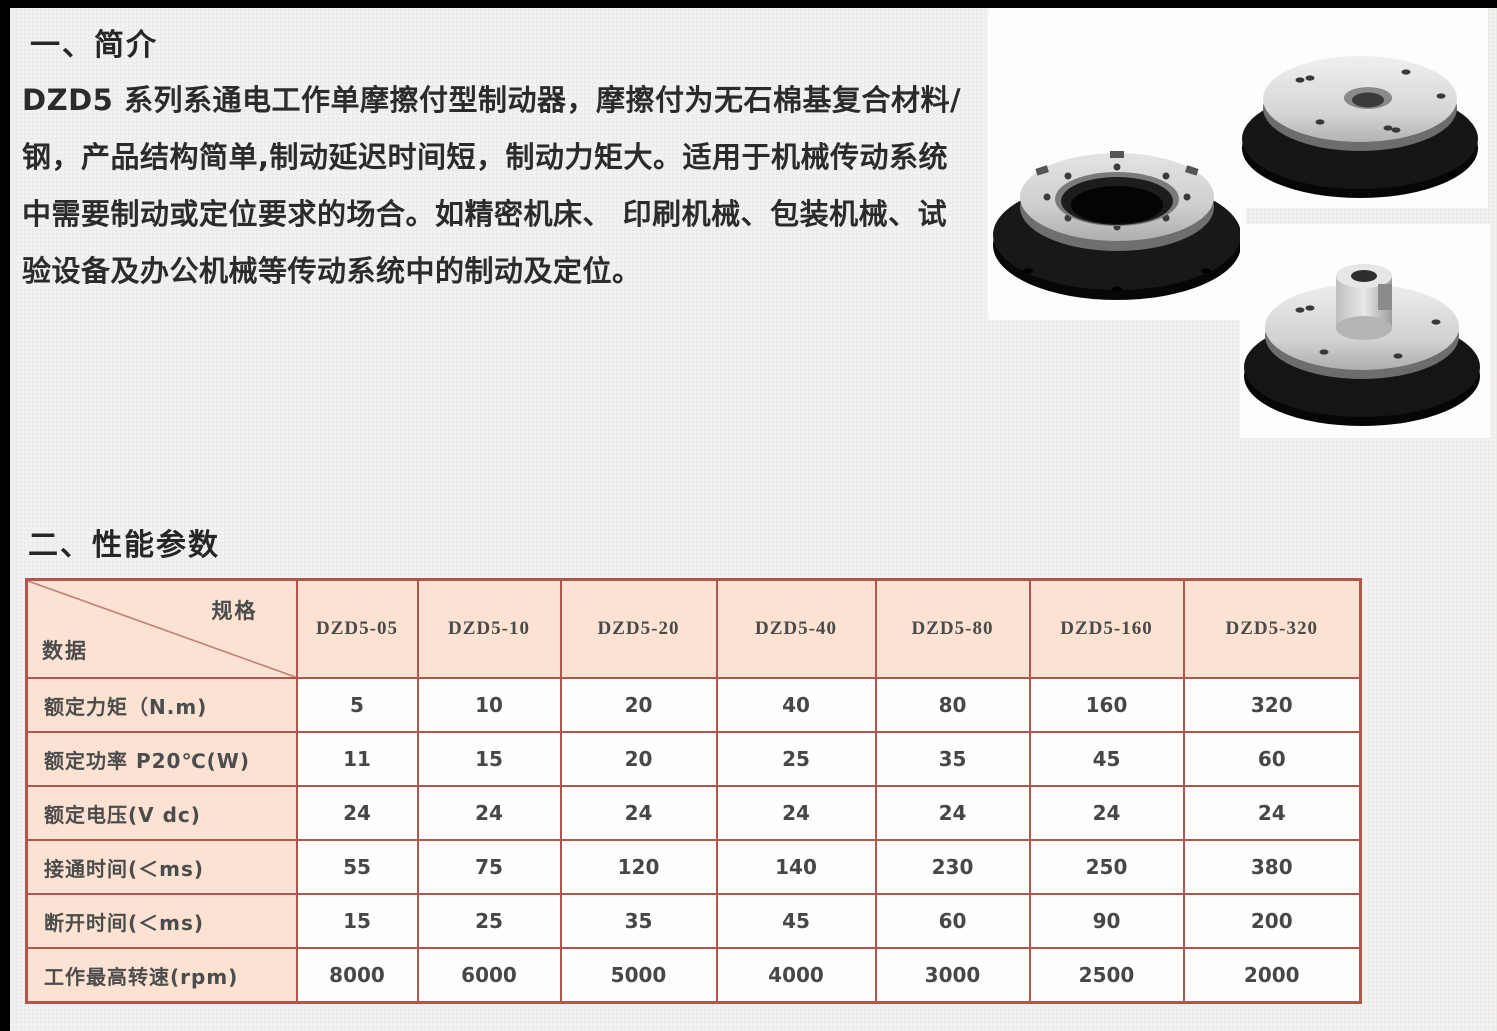 The height and width of the screenshot is (1031, 1497). What do you see at coordinates (1117, 225) in the screenshot?
I see `brake-ring-illustration-icon` at bounding box center [1117, 225].